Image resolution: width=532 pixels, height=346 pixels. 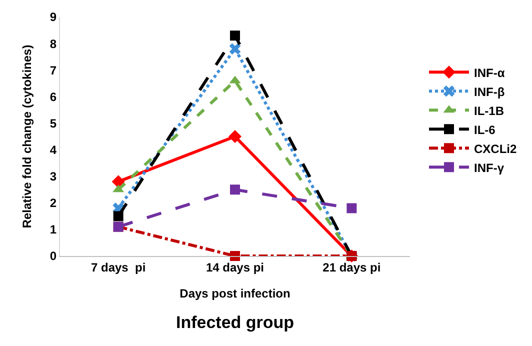 I want to click on y-tick-label: 7, so click(x=53, y=70).